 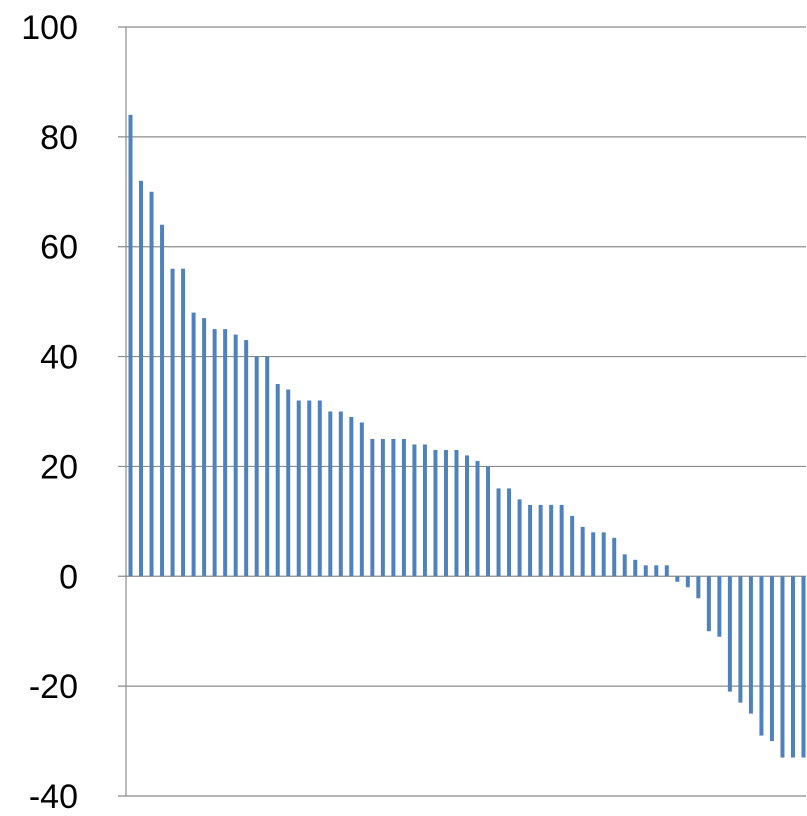 I want to click on y-tick-label: 0, so click(x=68, y=577).